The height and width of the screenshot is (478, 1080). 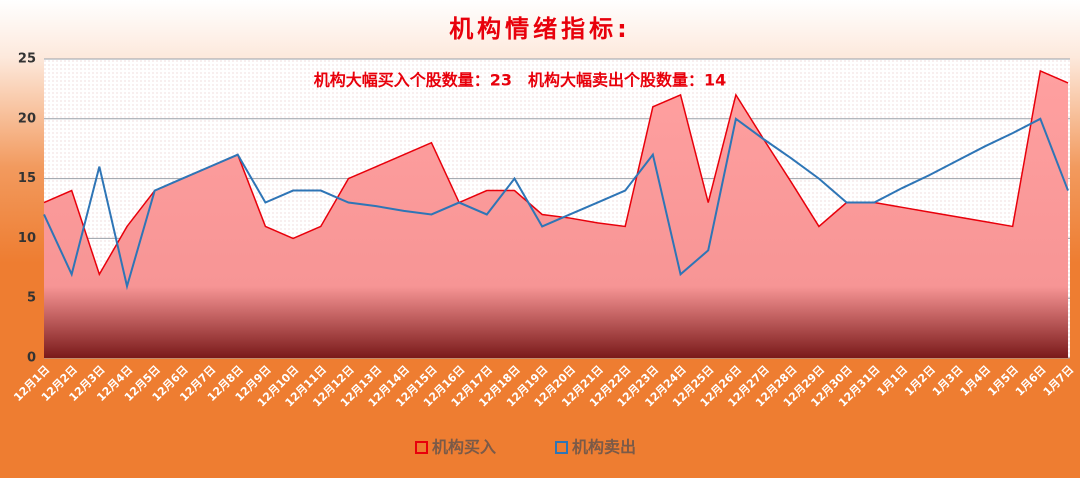 I want to click on legend-label: 机构买入, so click(x=464, y=447).